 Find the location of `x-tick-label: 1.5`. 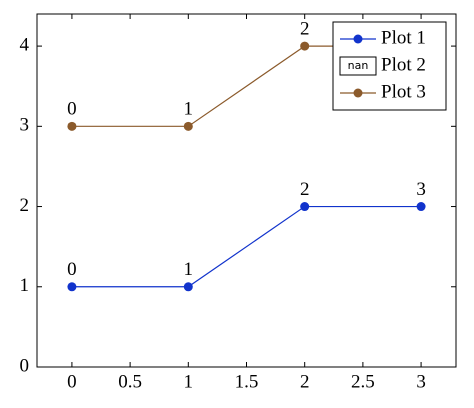

x-tick-label: 1.5 is located at coordinates (247, 381).